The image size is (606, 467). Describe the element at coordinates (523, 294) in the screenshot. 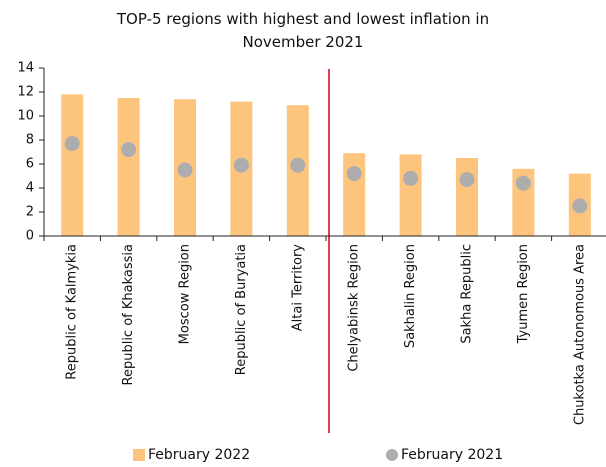

I see `x-tick-label: Tyumen Region` at that location.